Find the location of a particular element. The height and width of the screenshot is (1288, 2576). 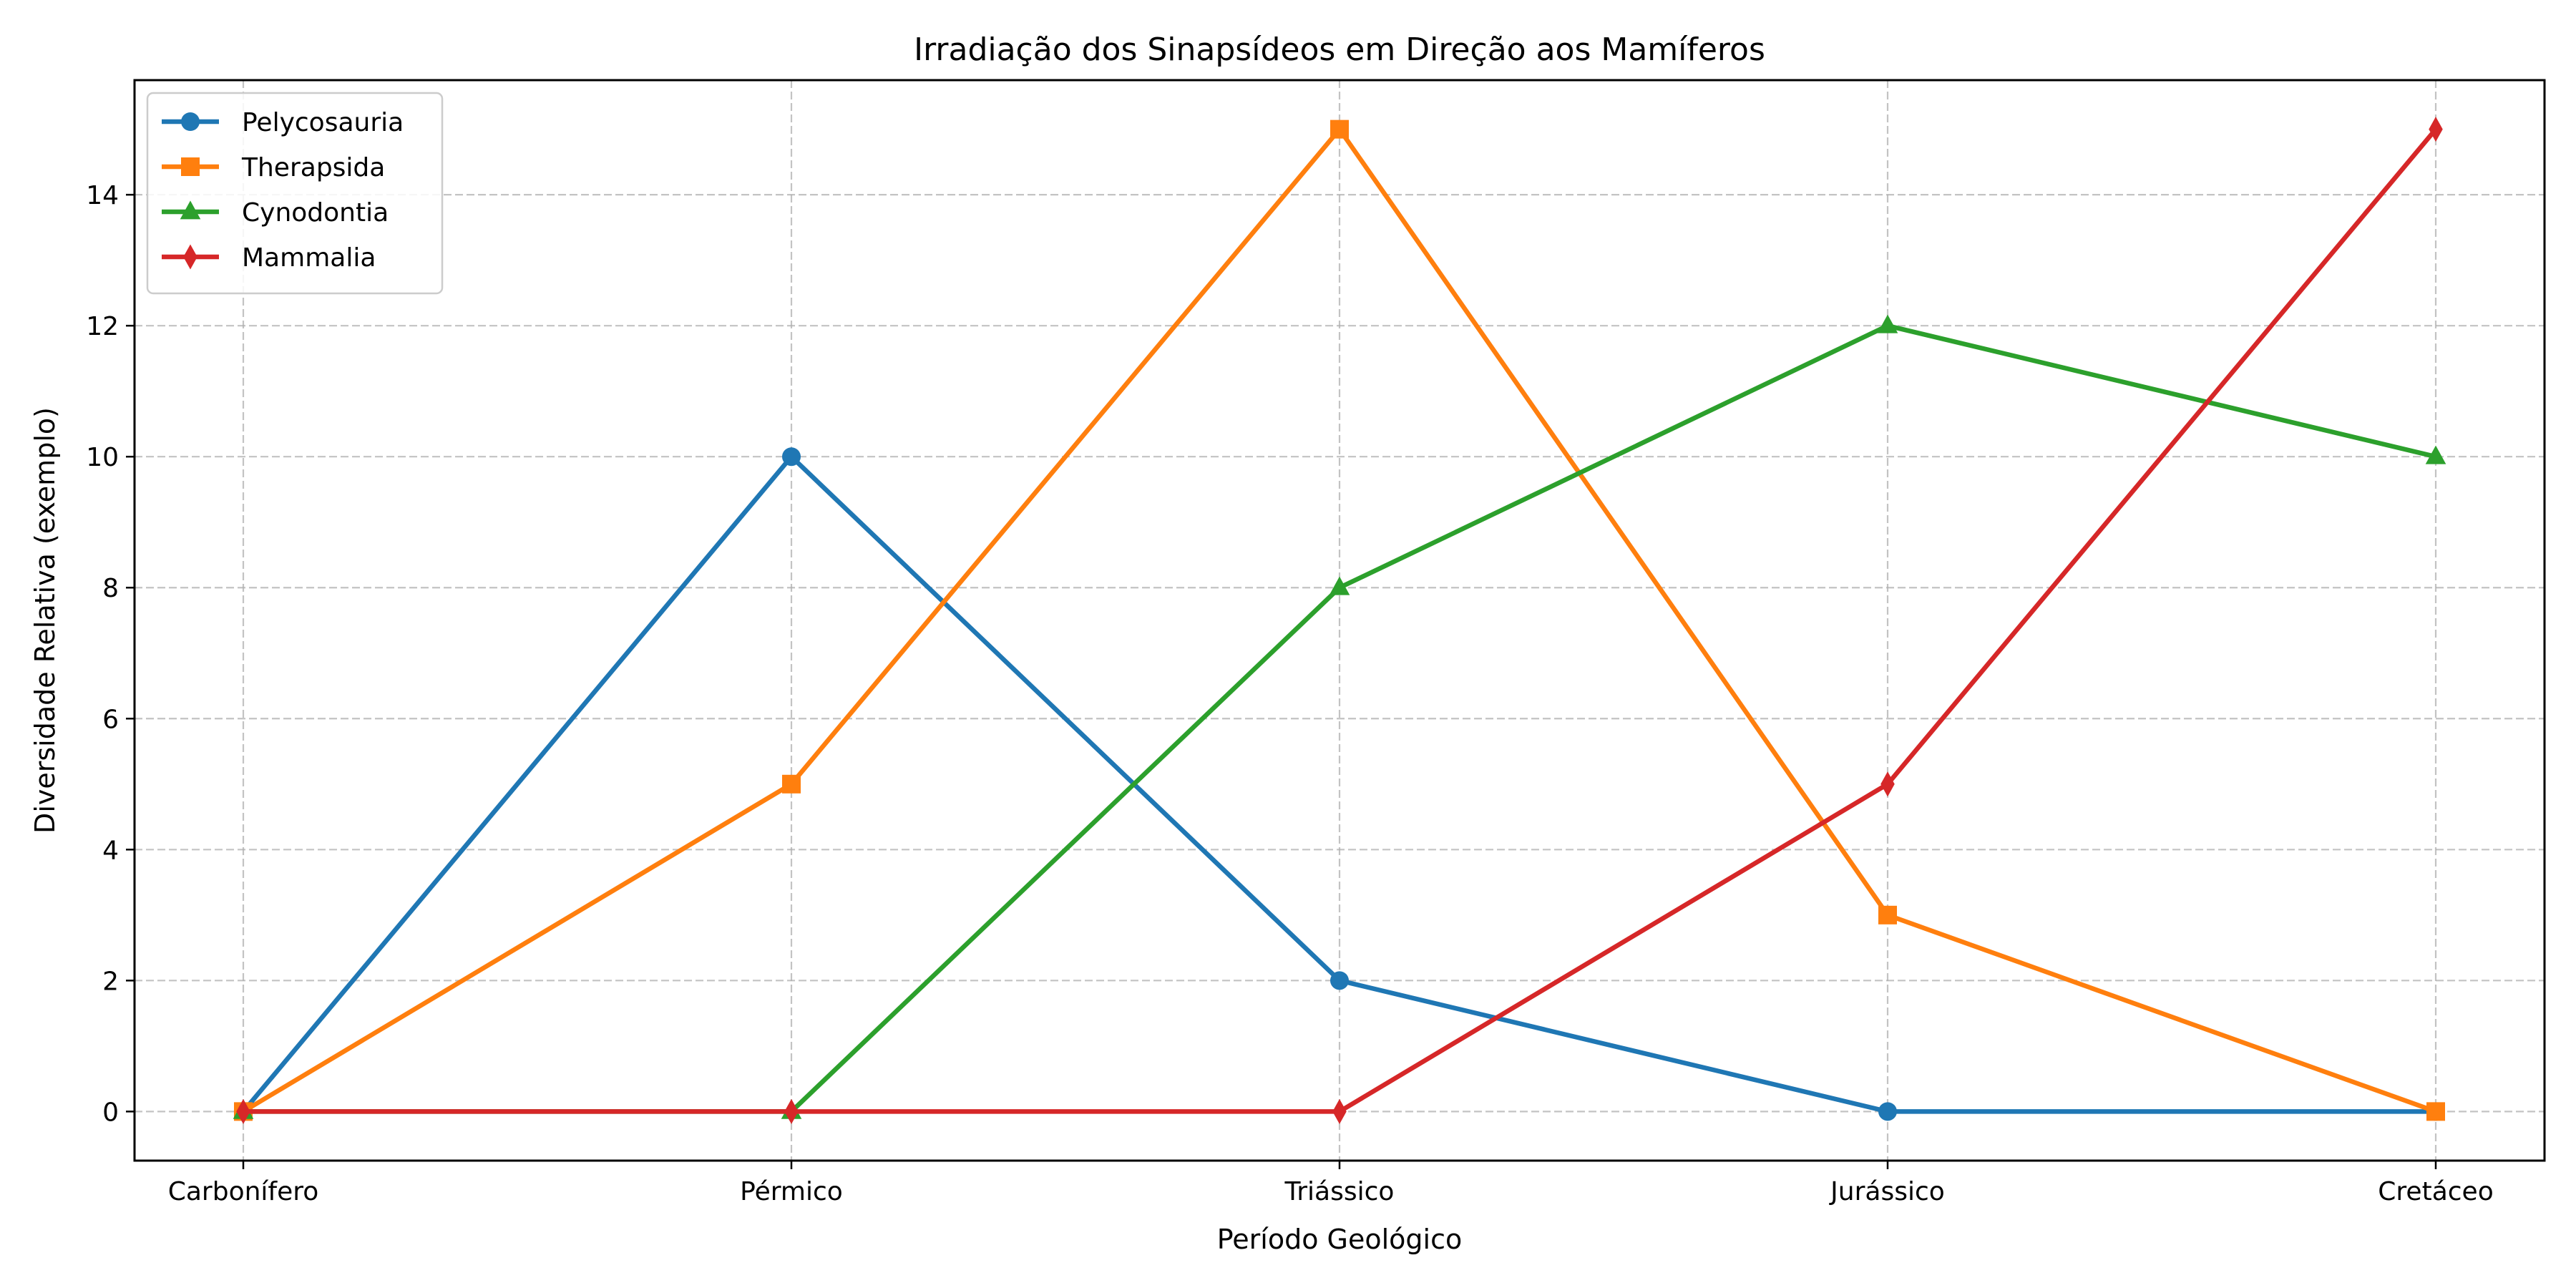

y-tick-label: 6 is located at coordinates (110, 719).